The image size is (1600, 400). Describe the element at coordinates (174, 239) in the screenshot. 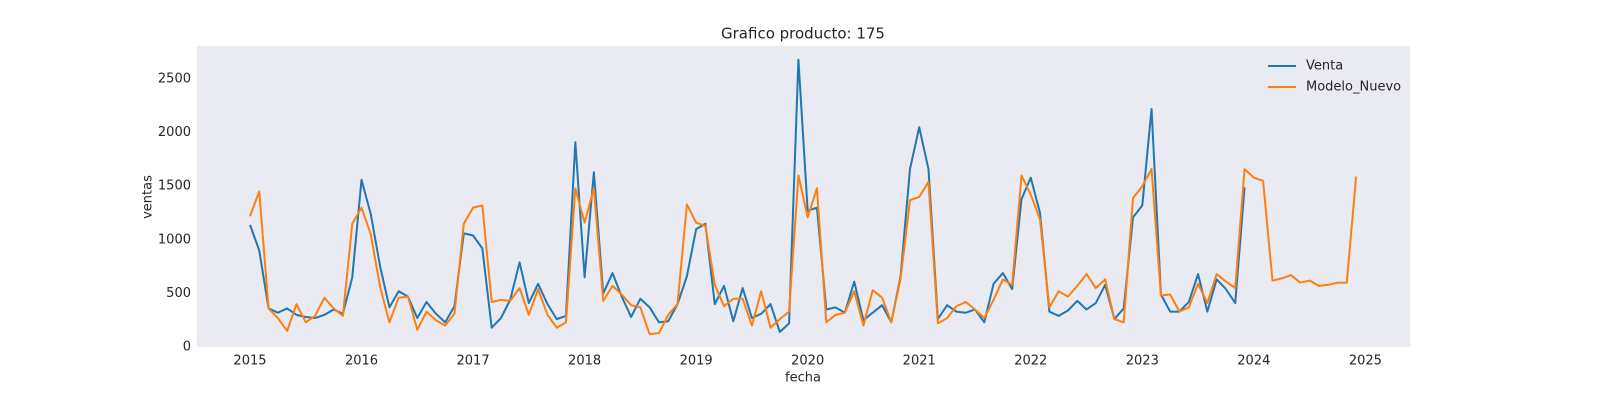

I see `y-tick-label: 1000` at that location.